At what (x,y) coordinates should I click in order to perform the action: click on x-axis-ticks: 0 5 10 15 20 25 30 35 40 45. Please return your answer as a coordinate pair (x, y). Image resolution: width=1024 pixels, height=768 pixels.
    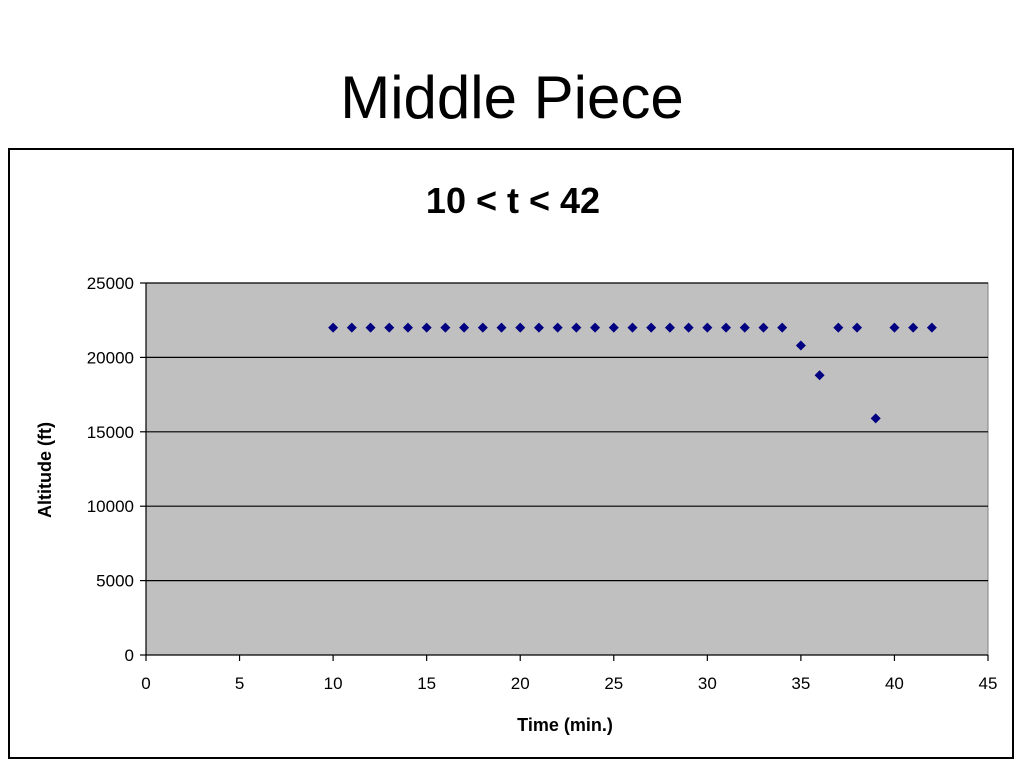
    Looking at the image, I should click on (569, 674).